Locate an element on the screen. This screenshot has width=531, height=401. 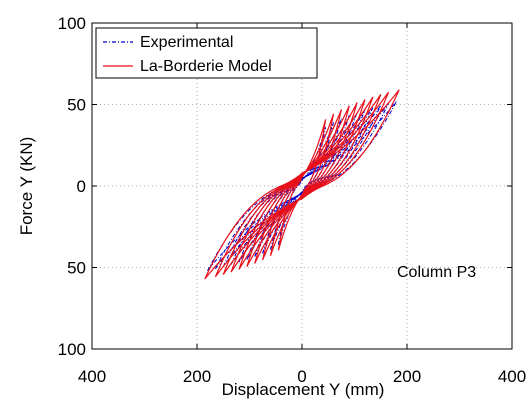
annotation-column-p3: Column P3 is located at coordinates (436, 272).